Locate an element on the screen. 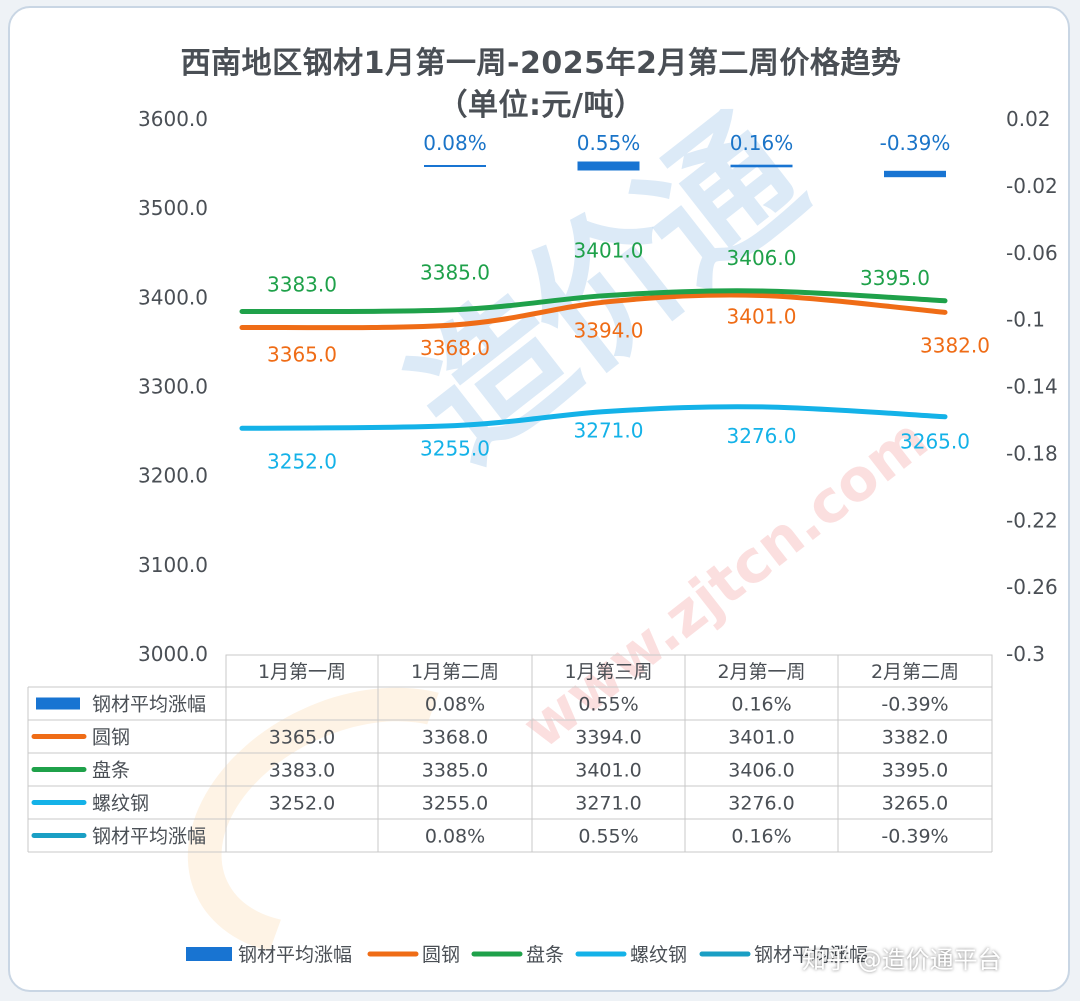 Image resolution: width=1080 pixels, height=1001 pixels. table-cell: 3276.0 is located at coordinates (761, 804).